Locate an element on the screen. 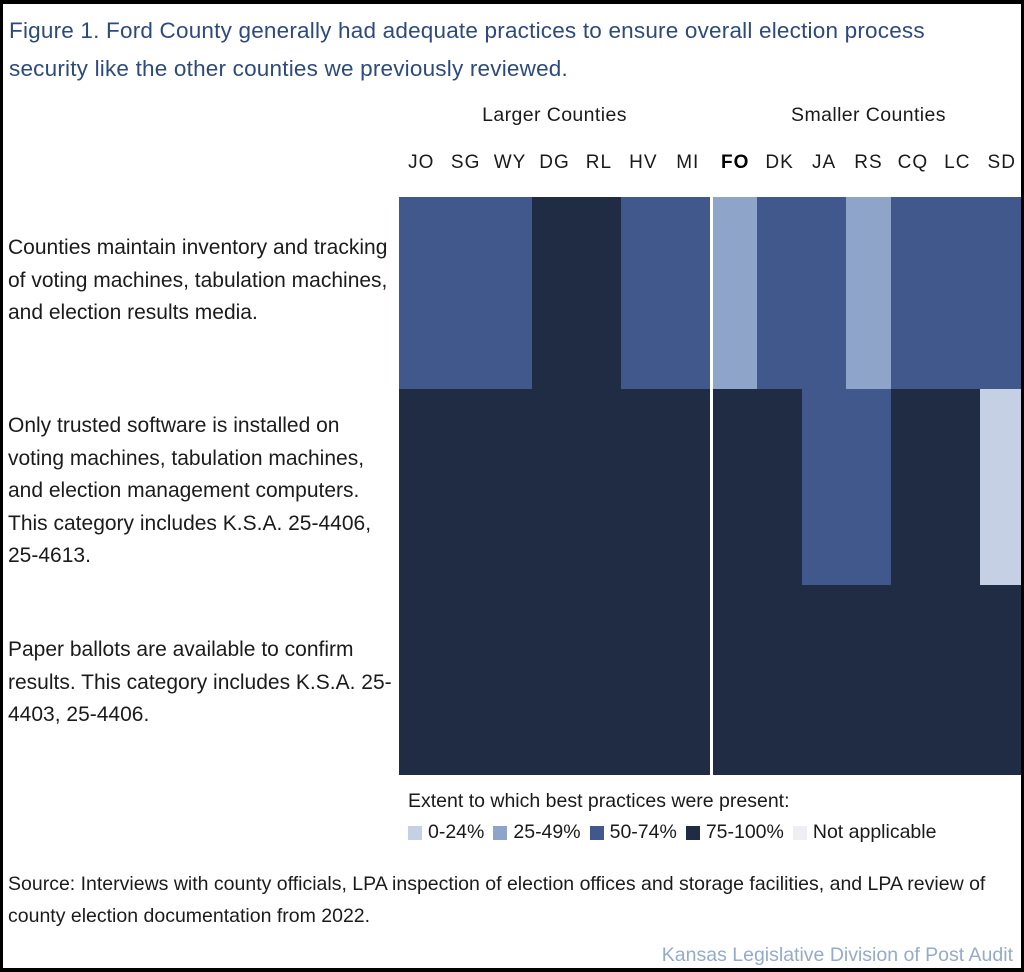  column-label-rl: RL is located at coordinates (599, 162).